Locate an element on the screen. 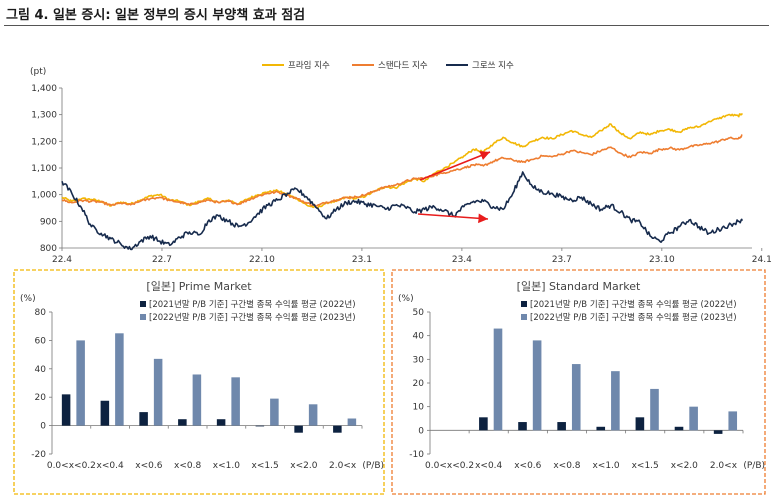  line-chart-x-tick-label: 22.4 is located at coordinates (62, 260).